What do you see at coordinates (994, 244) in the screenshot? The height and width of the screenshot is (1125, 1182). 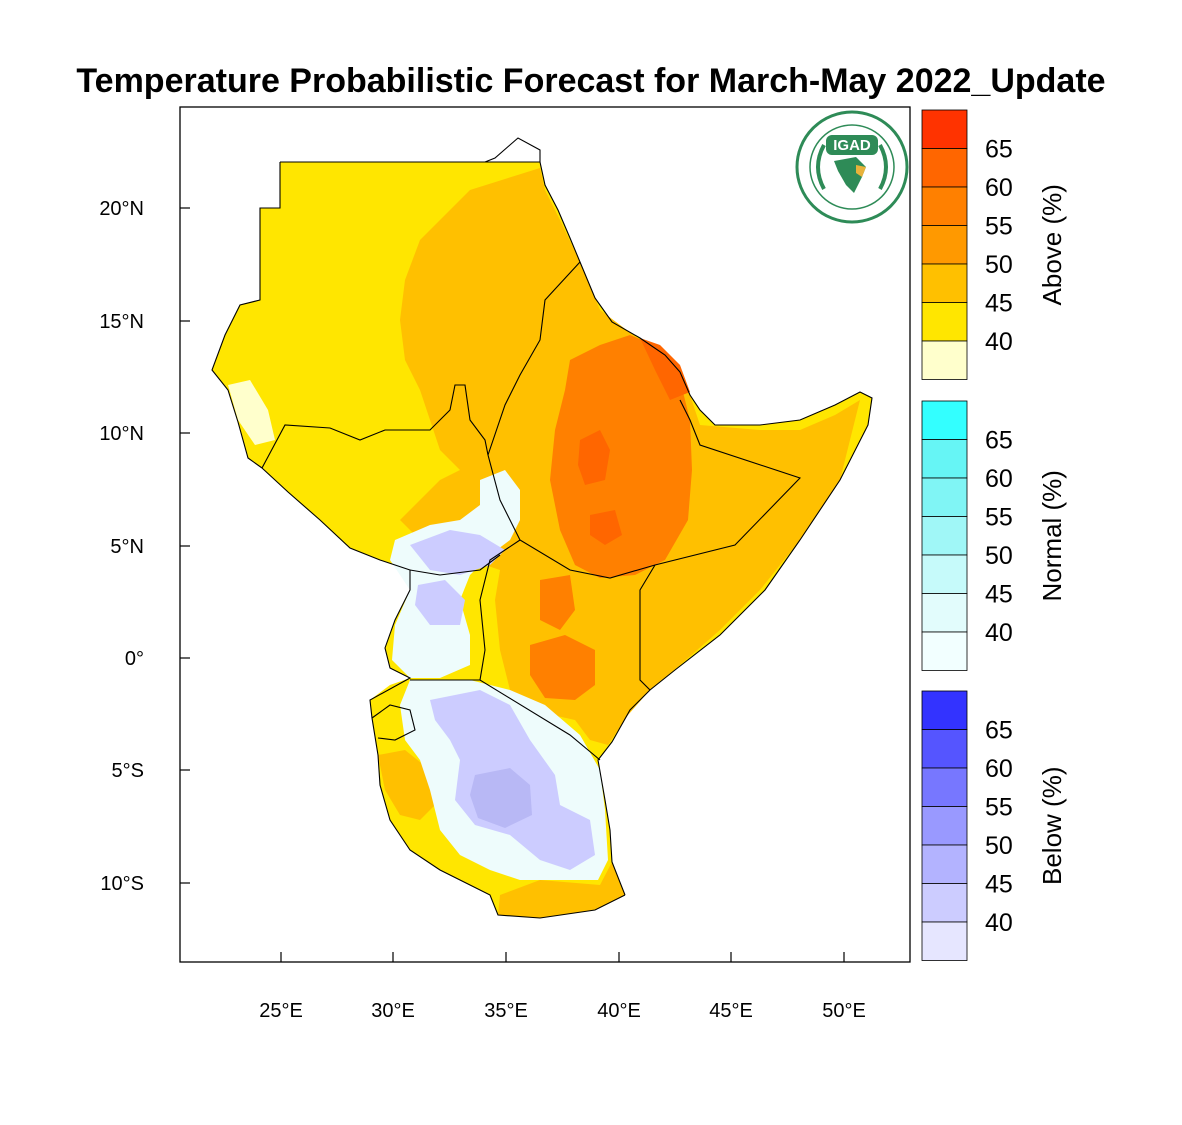 I see `colorbar-0: 65 60 55 50 45 40 Above (%)` at bounding box center [994, 244].